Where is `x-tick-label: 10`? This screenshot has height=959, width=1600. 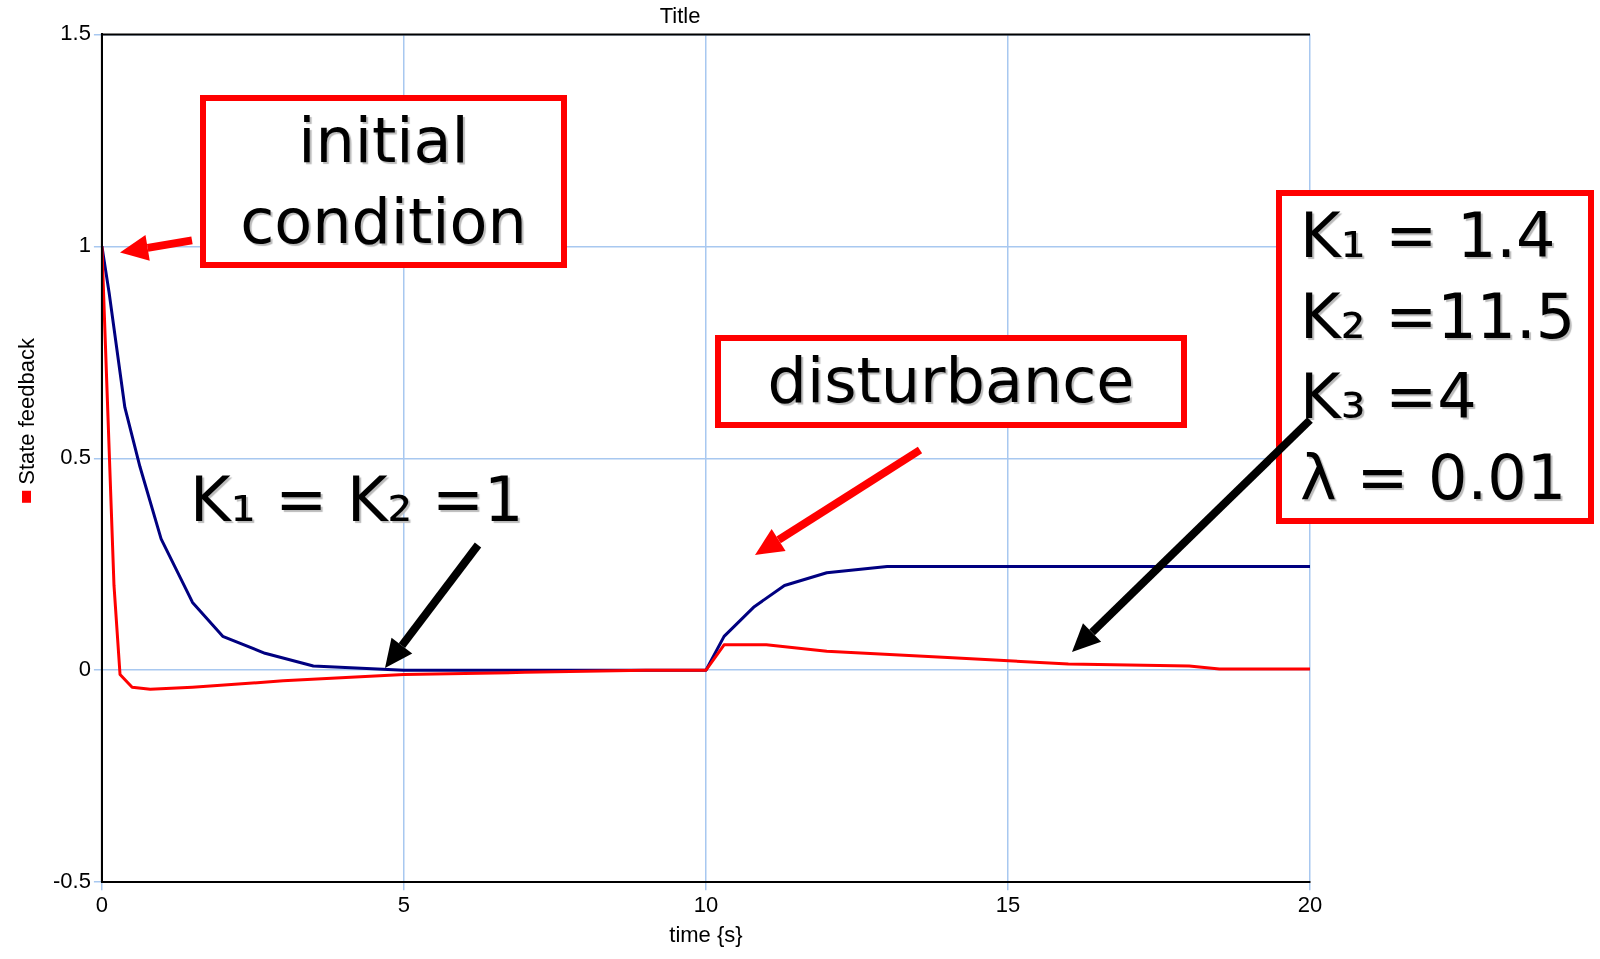 x-tick-label: 10 is located at coordinates (706, 905).